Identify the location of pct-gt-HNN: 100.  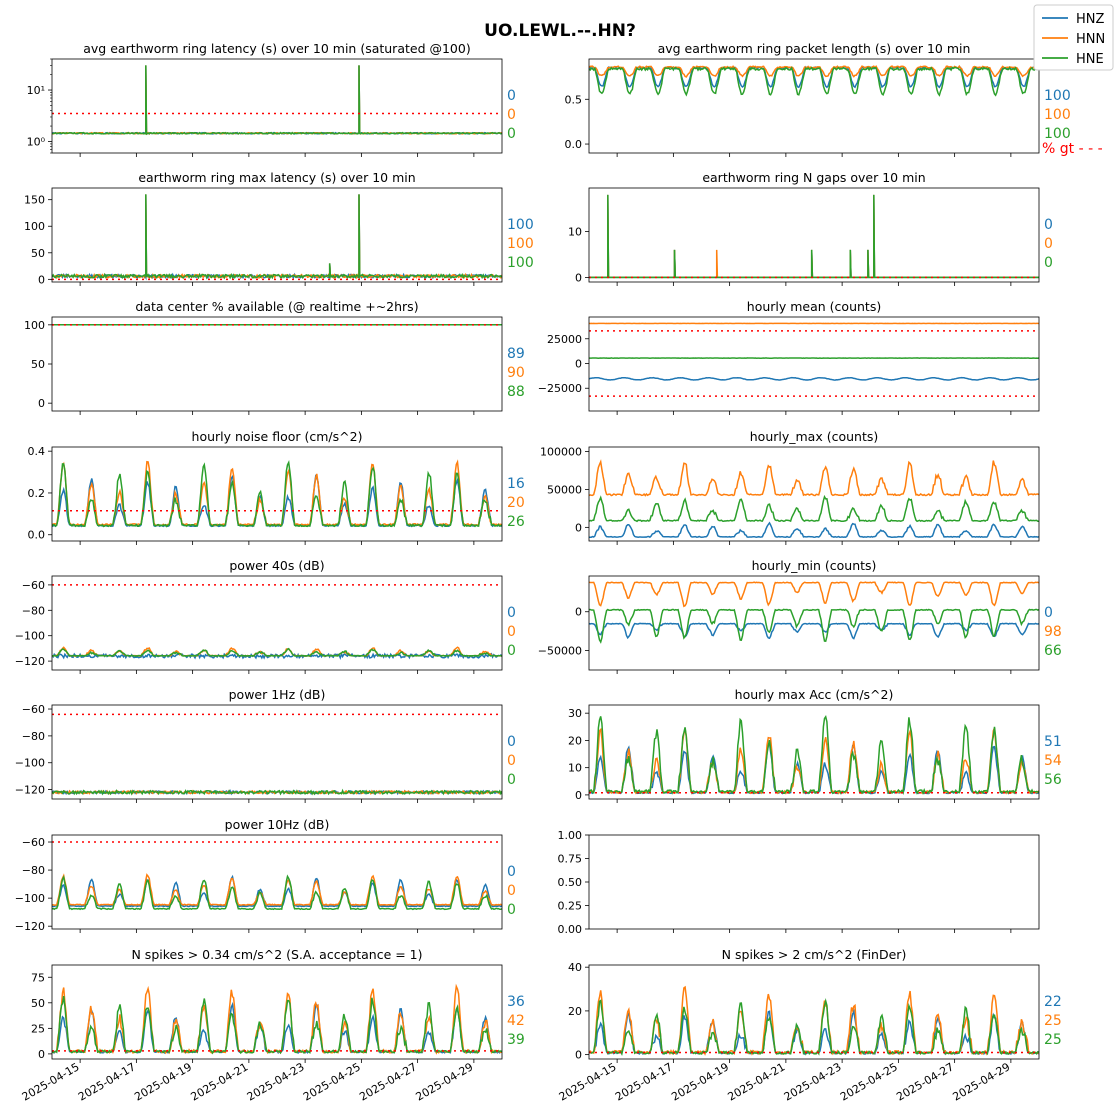
(520, 244).